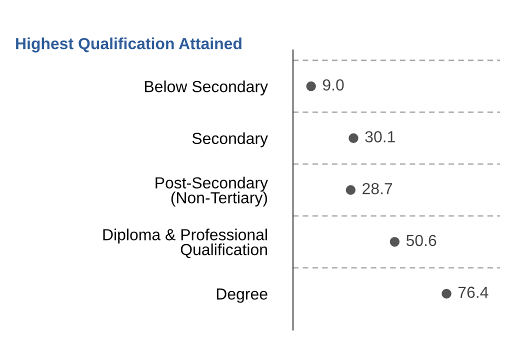 This screenshot has width=532, height=350. Describe the element at coordinates (242, 295) in the screenshot. I see `y-tick-label: Degree` at that location.